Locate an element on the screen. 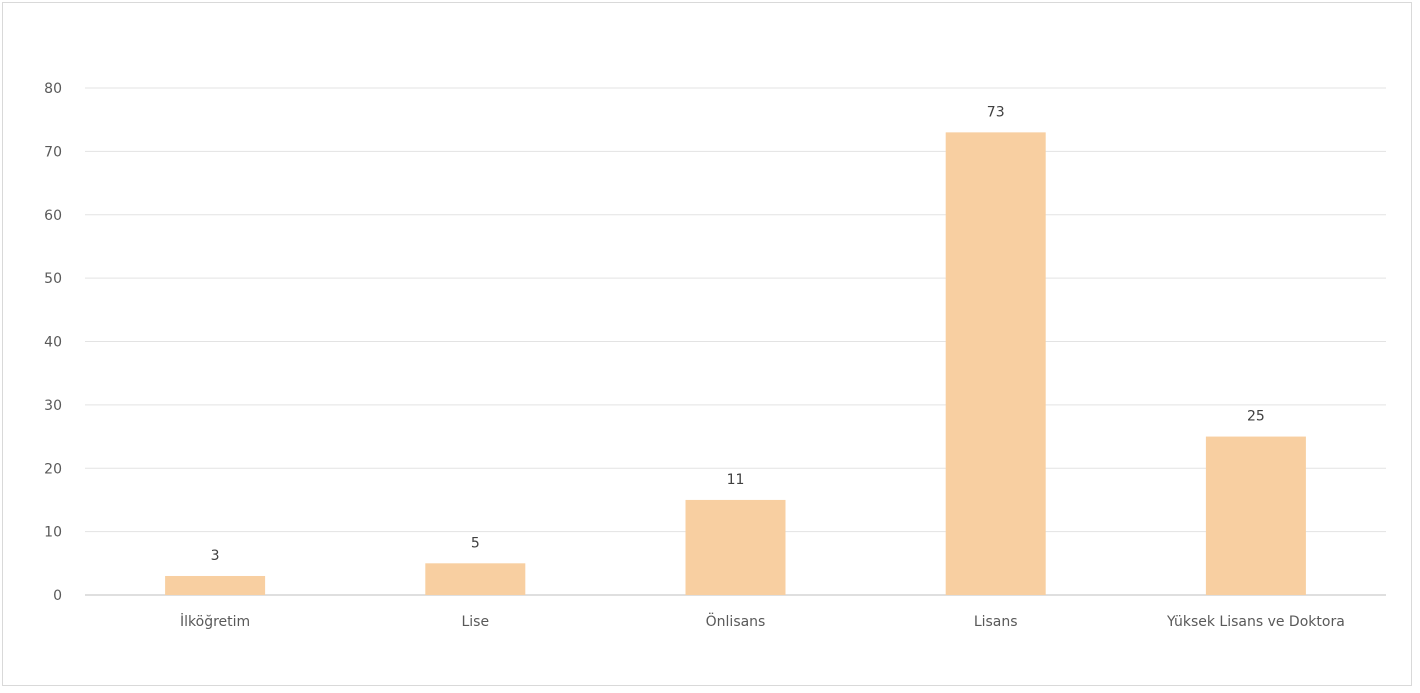  y-tick-label: 50 is located at coordinates (53, 279).